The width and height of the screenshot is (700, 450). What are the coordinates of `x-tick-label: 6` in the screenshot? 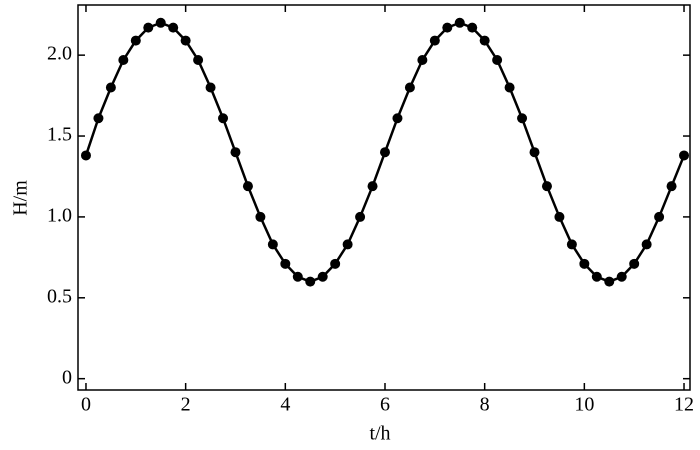 It's located at (385, 405).